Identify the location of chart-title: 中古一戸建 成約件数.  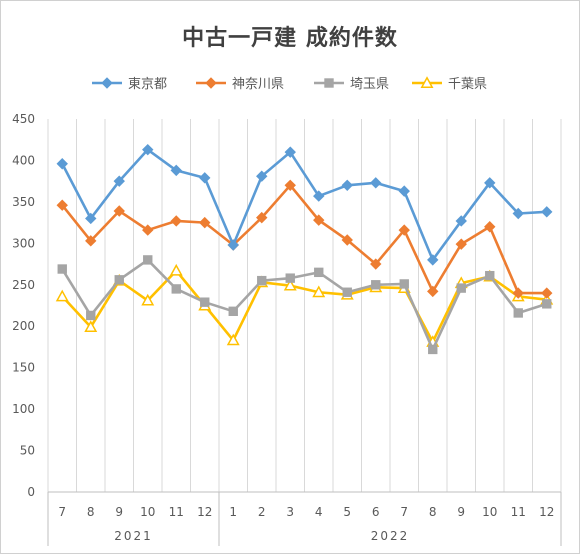
(290, 38).